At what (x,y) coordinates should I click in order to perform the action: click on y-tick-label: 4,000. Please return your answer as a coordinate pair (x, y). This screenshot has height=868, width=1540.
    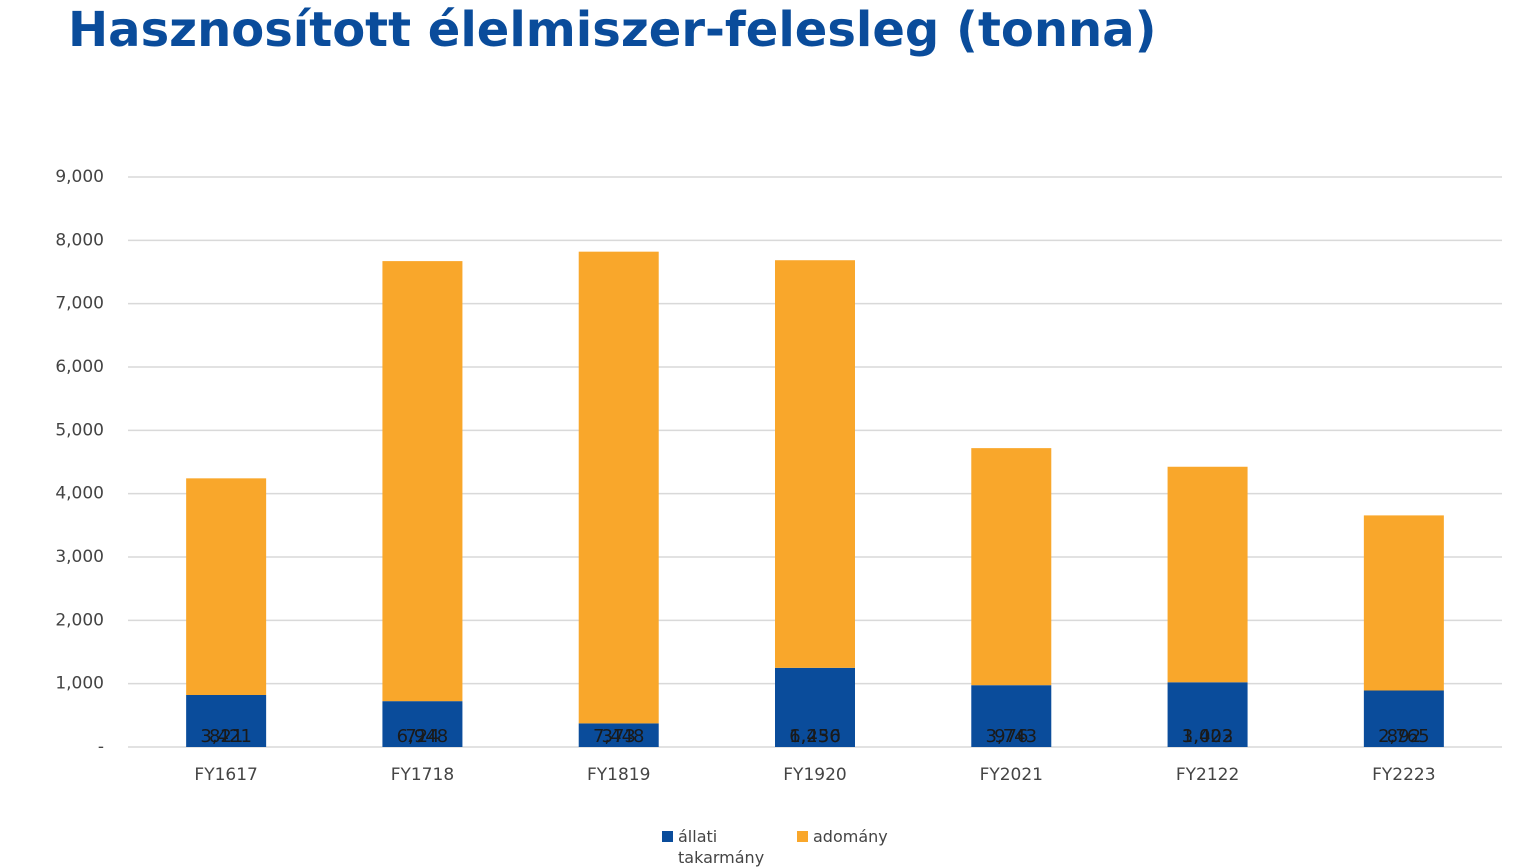
    Looking at the image, I should click on (79, 494).